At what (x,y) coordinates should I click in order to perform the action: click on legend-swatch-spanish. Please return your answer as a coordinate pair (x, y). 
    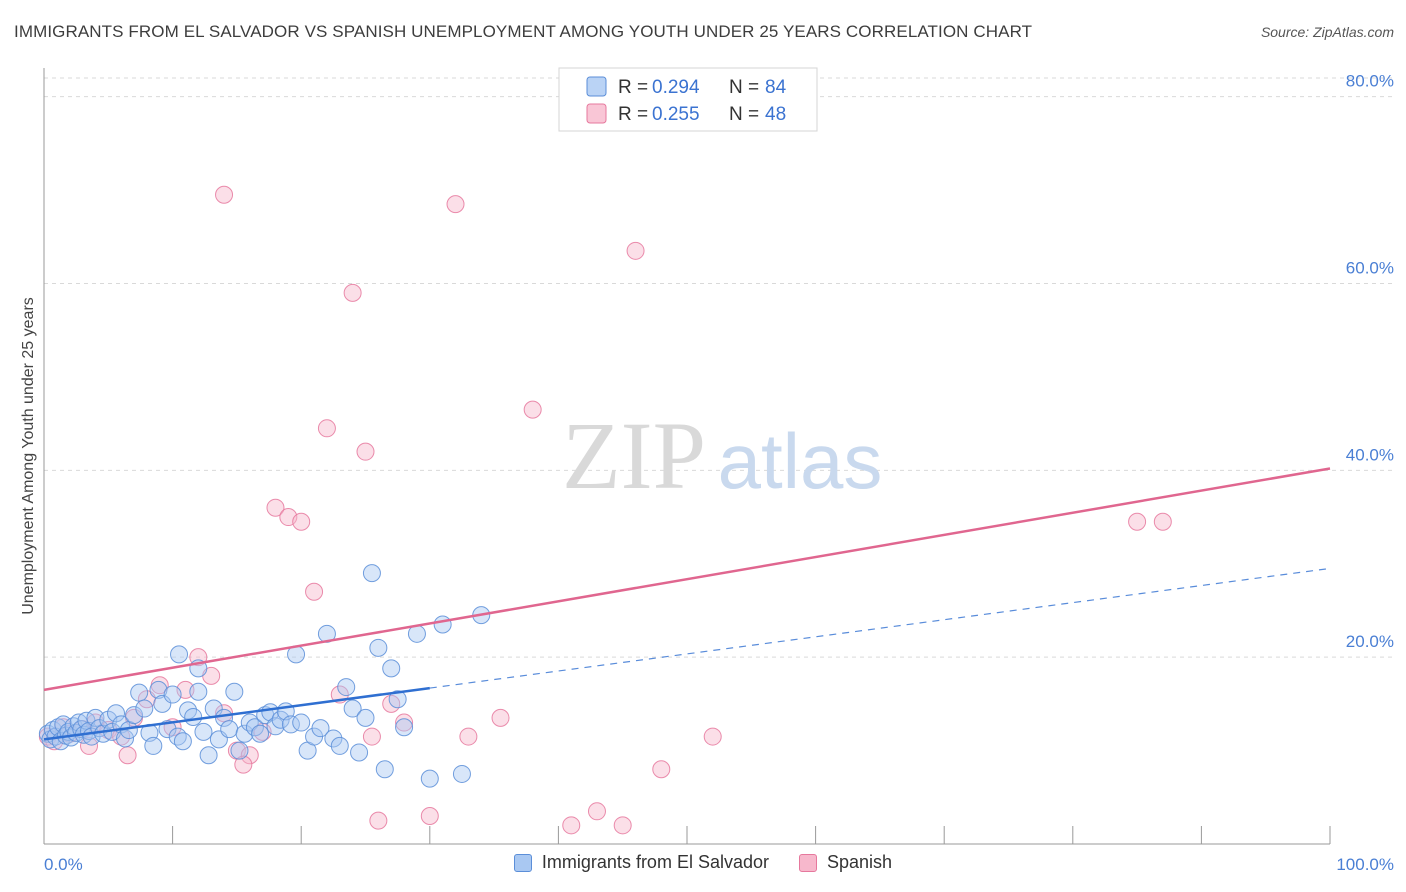
    Looking at the image, I should click on (808, 862).